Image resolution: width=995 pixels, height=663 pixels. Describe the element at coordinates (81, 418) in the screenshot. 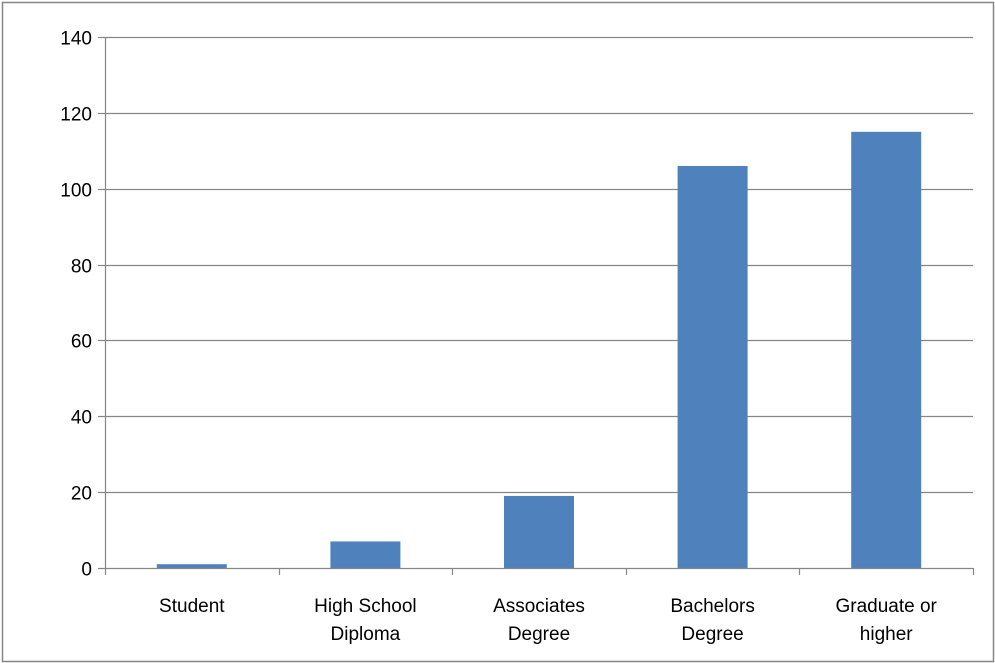

I see `y-tick-label: 40` at that location.